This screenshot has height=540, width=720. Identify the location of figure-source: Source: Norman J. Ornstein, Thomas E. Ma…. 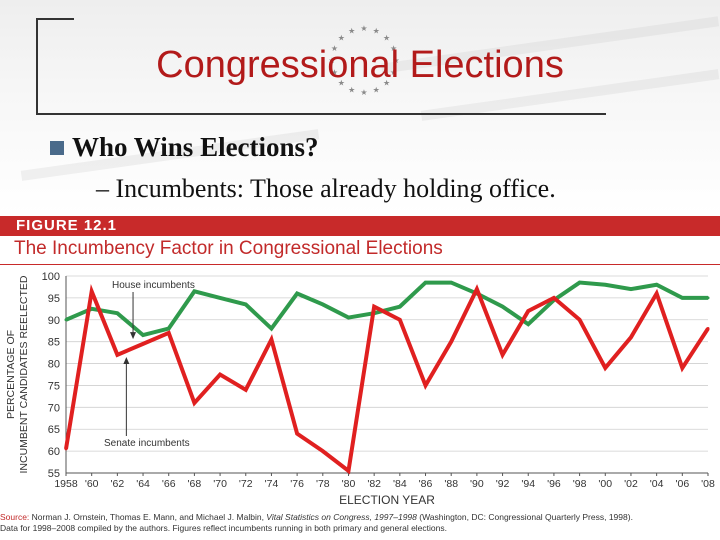
(360, 523).